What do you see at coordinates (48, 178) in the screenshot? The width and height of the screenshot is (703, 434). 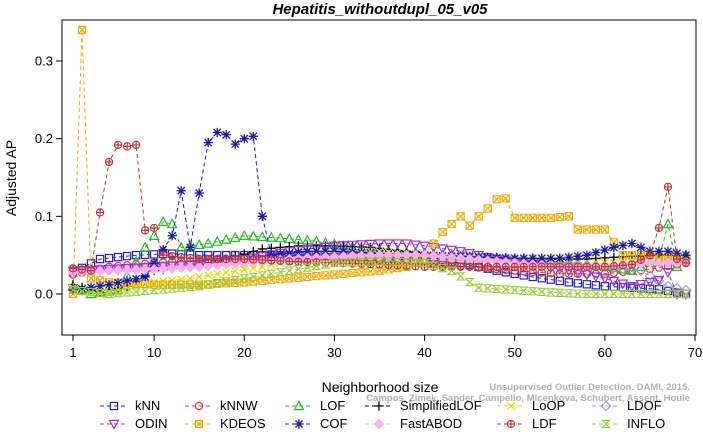 I see `y-axis: 0.0 0.1 0.2 0.3` at bounding box center [48, 178].